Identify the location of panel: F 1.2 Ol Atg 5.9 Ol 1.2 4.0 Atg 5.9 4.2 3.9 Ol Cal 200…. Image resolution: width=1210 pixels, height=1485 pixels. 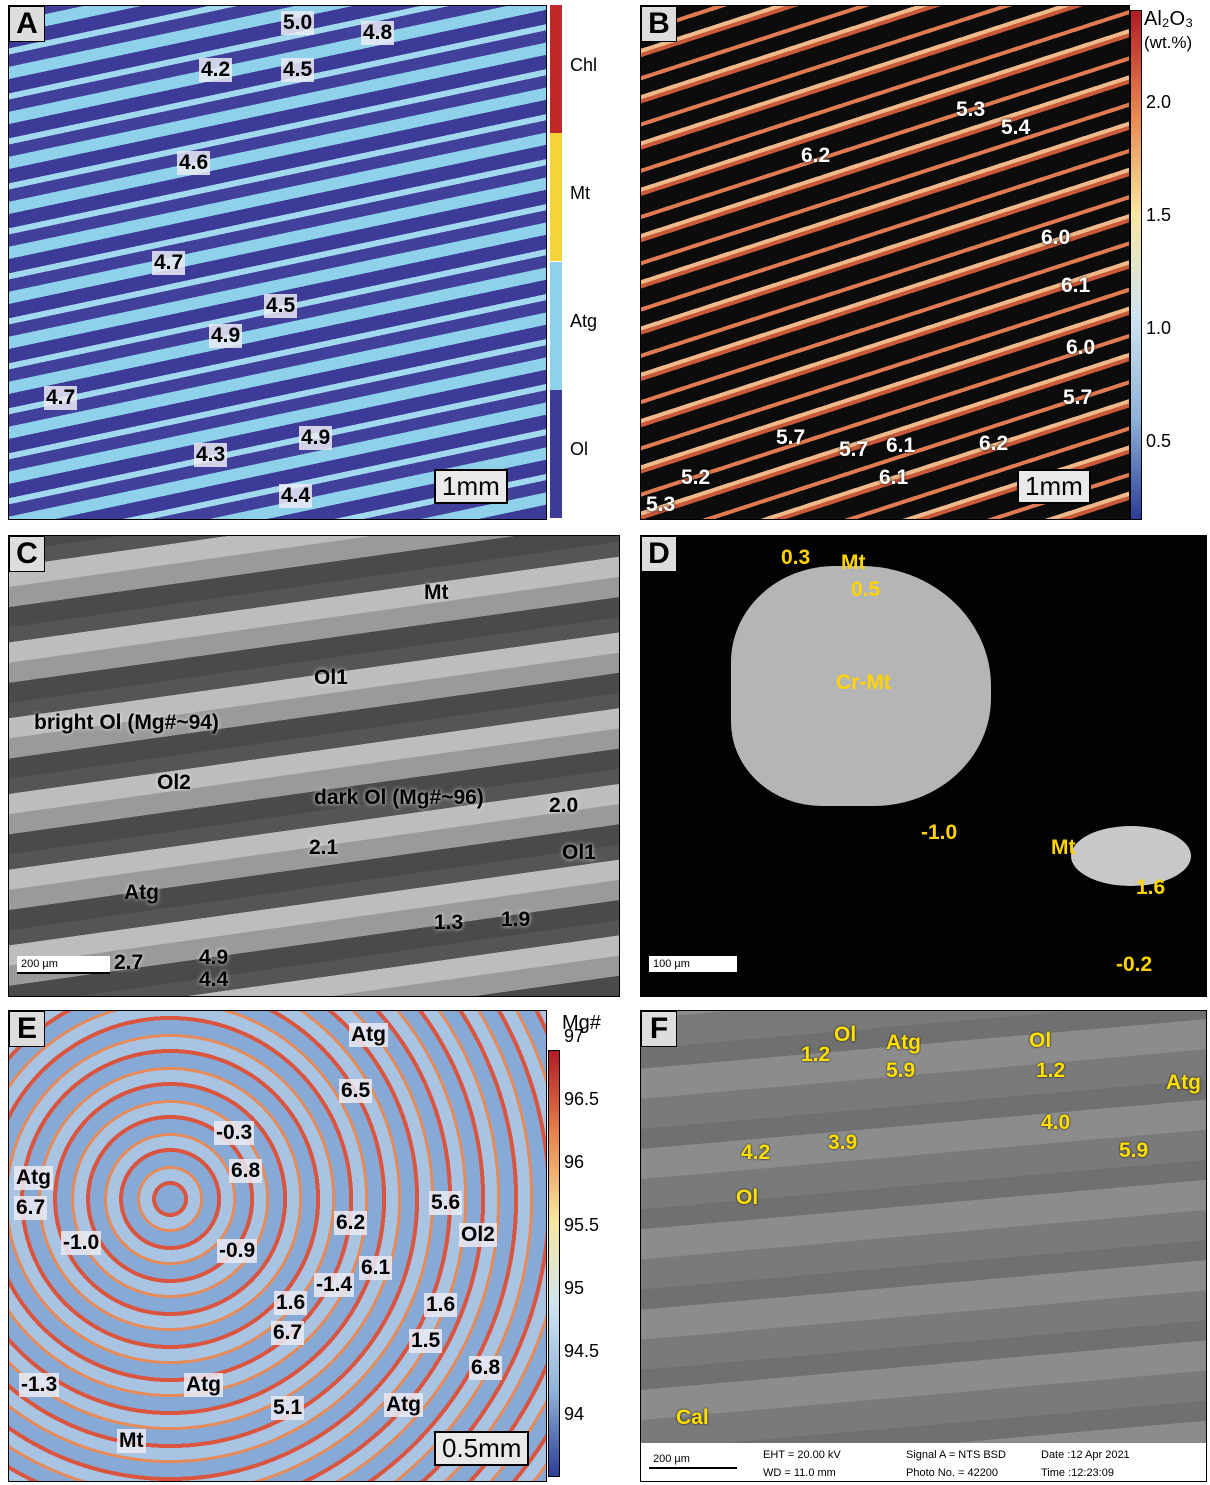
(923, 1246).